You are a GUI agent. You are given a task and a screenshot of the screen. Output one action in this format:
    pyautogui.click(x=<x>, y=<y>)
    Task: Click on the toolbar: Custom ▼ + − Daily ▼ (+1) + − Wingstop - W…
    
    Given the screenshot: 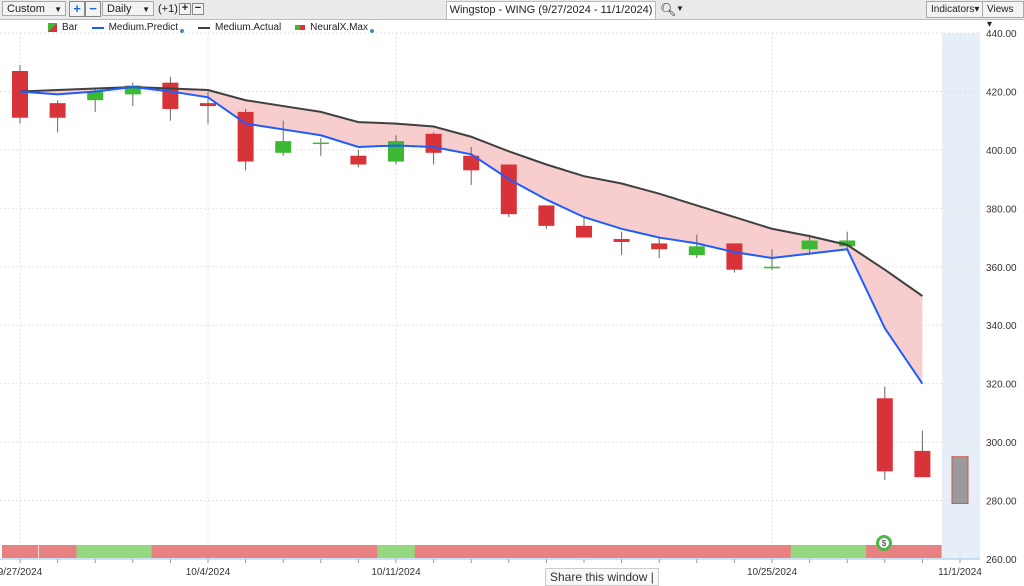 What is the action you would take?
    pyautogui.click(x=512, y=15)
    